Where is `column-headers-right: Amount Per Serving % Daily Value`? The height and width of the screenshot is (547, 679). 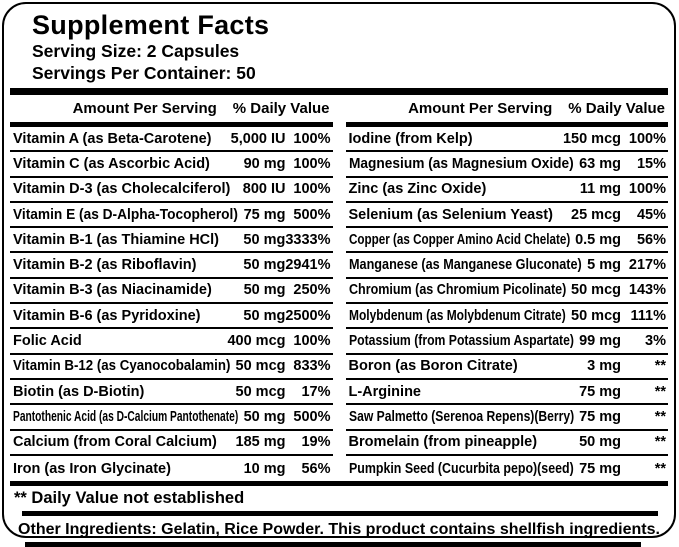 column-headers-right: Amount Per Serving % Daily Value is located at coordinates (507, 108).